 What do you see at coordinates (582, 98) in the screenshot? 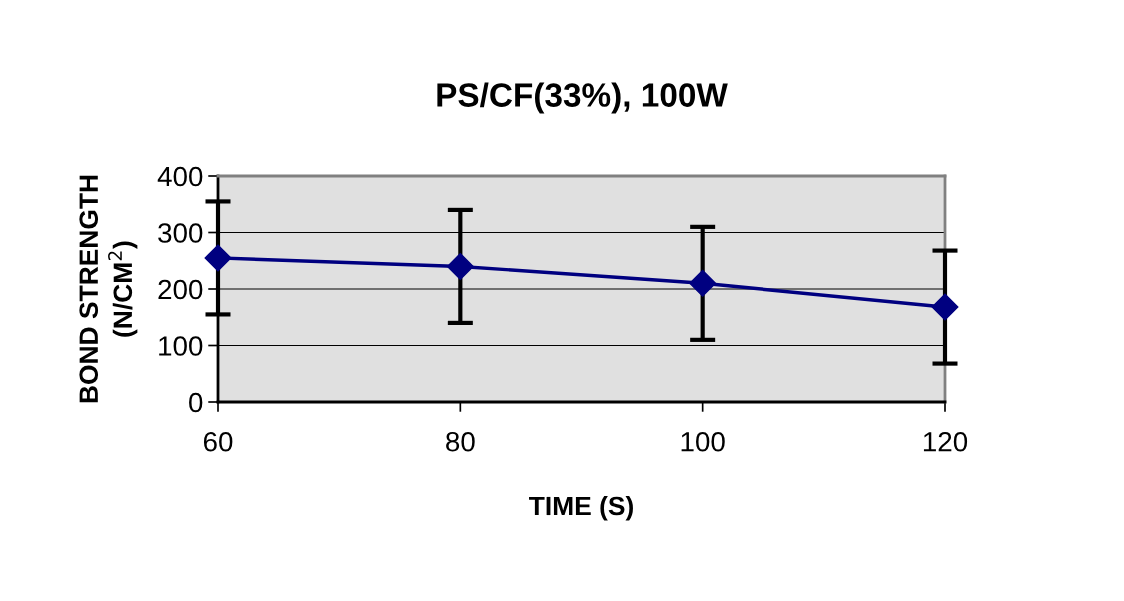
I see `chart-title: PS/CF(33%), 100W` at bounding box center [582, 98].